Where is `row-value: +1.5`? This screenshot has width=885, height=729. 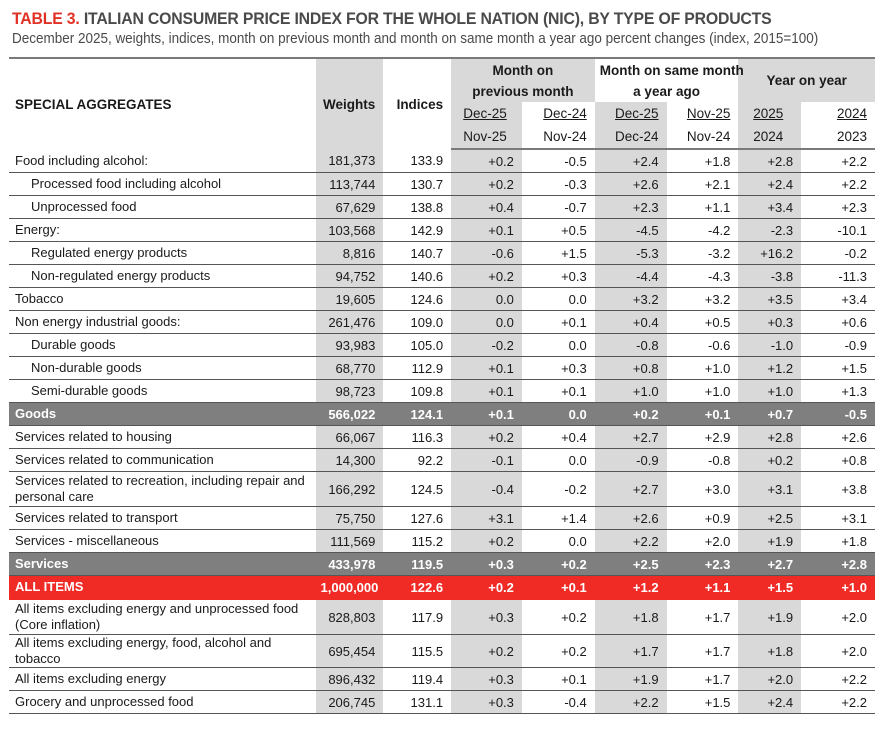
row-value: +1.5 is located at coordinates (702, 702).